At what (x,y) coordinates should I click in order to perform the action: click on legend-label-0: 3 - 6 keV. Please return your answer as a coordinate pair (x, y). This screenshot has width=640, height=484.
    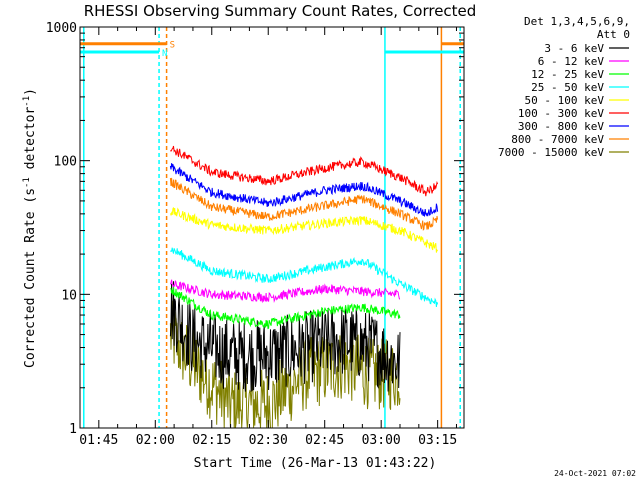
    Looking at the image, I should click on (574, 48).